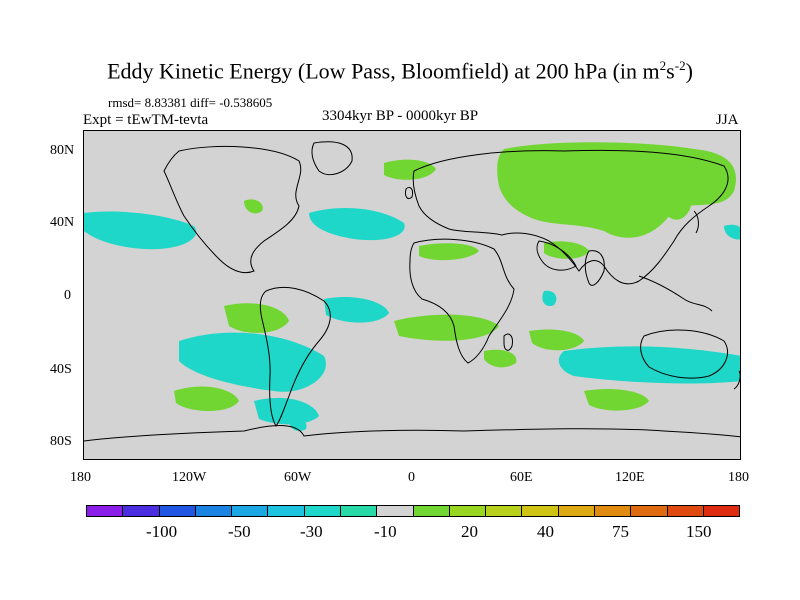 This screenshot has height=600, width=800. I want to click on cyan-region-s-indian, so click(649, 365).